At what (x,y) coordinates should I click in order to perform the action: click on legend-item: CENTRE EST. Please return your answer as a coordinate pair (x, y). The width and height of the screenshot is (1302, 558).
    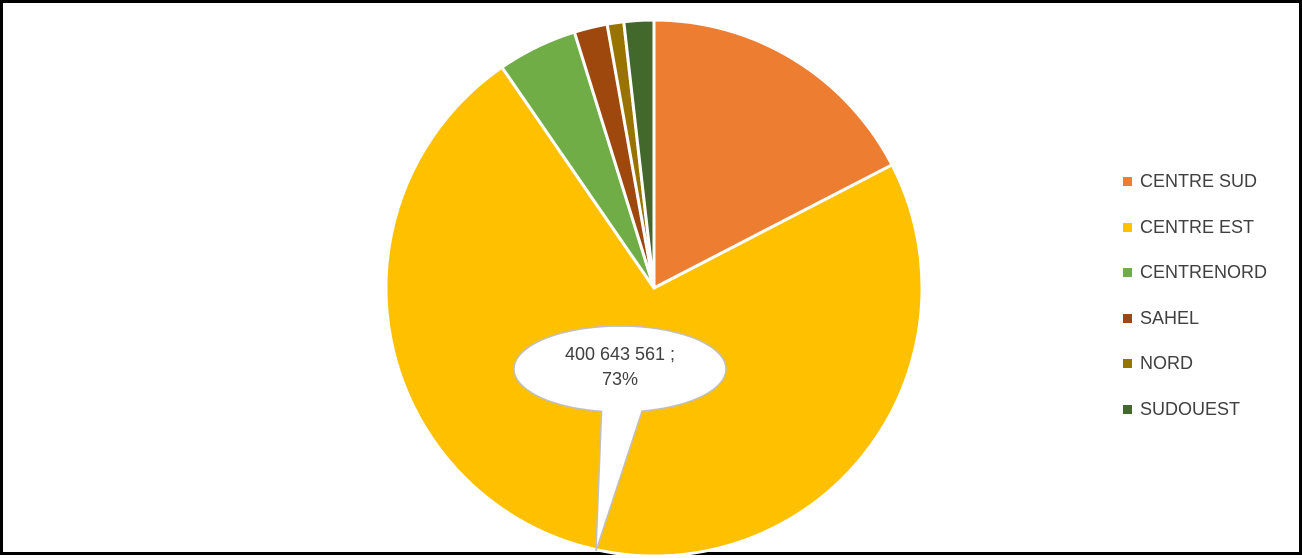
    Looking at the image, I should click on (1208, 228).